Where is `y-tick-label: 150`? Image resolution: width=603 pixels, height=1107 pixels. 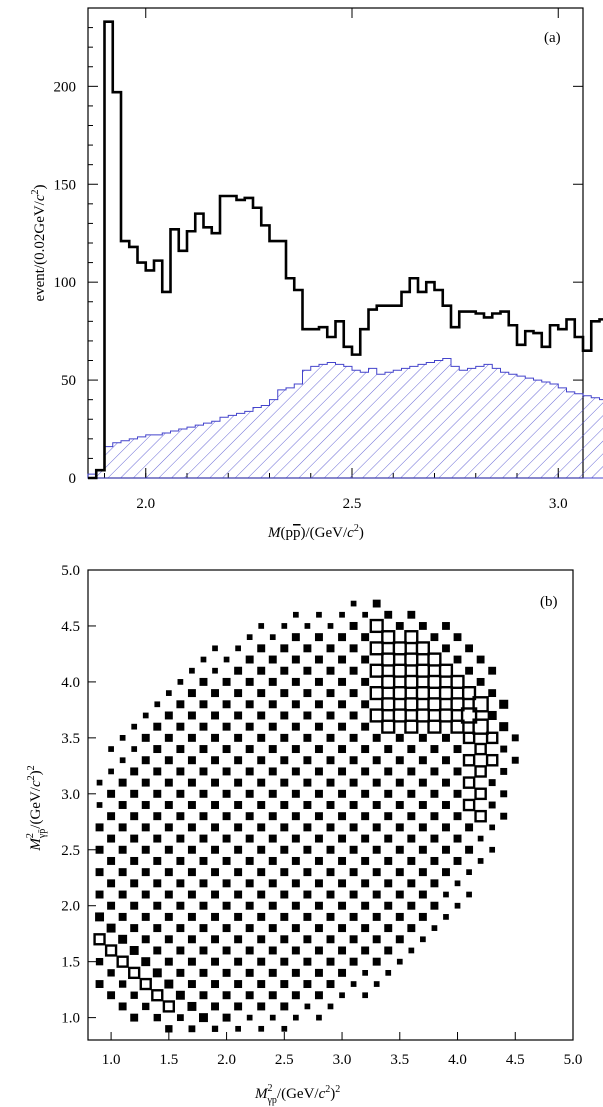
y-tick-label: 150 is located at coordinates (65, 185).